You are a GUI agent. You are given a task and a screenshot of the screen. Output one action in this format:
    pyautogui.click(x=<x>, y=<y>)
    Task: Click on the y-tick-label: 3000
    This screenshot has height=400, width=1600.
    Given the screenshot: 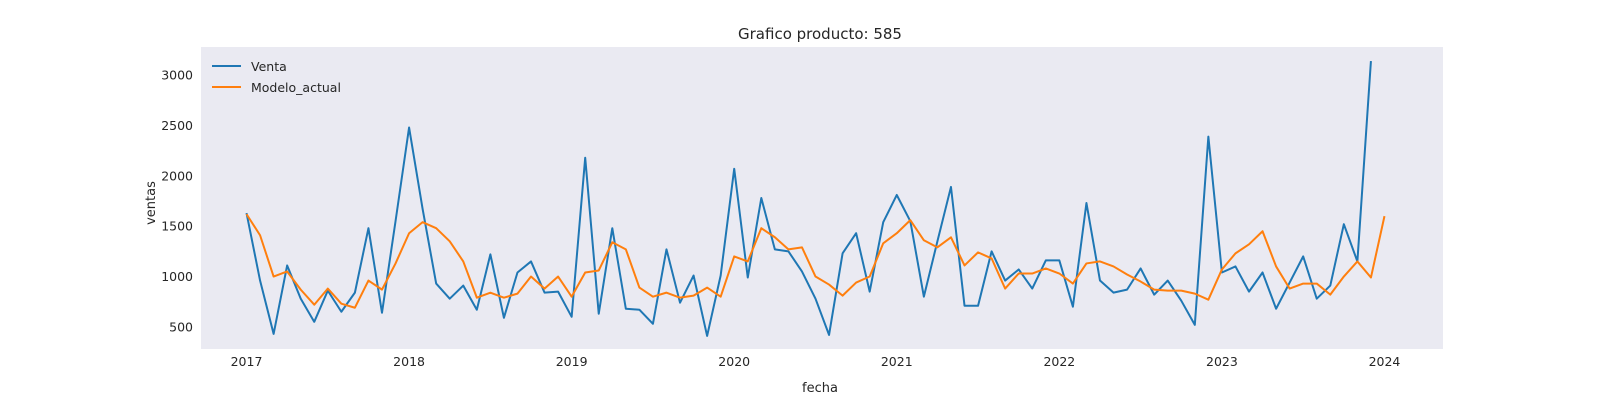 What is the action you would take?
    pyautogui.click(x=177, y=75)
    